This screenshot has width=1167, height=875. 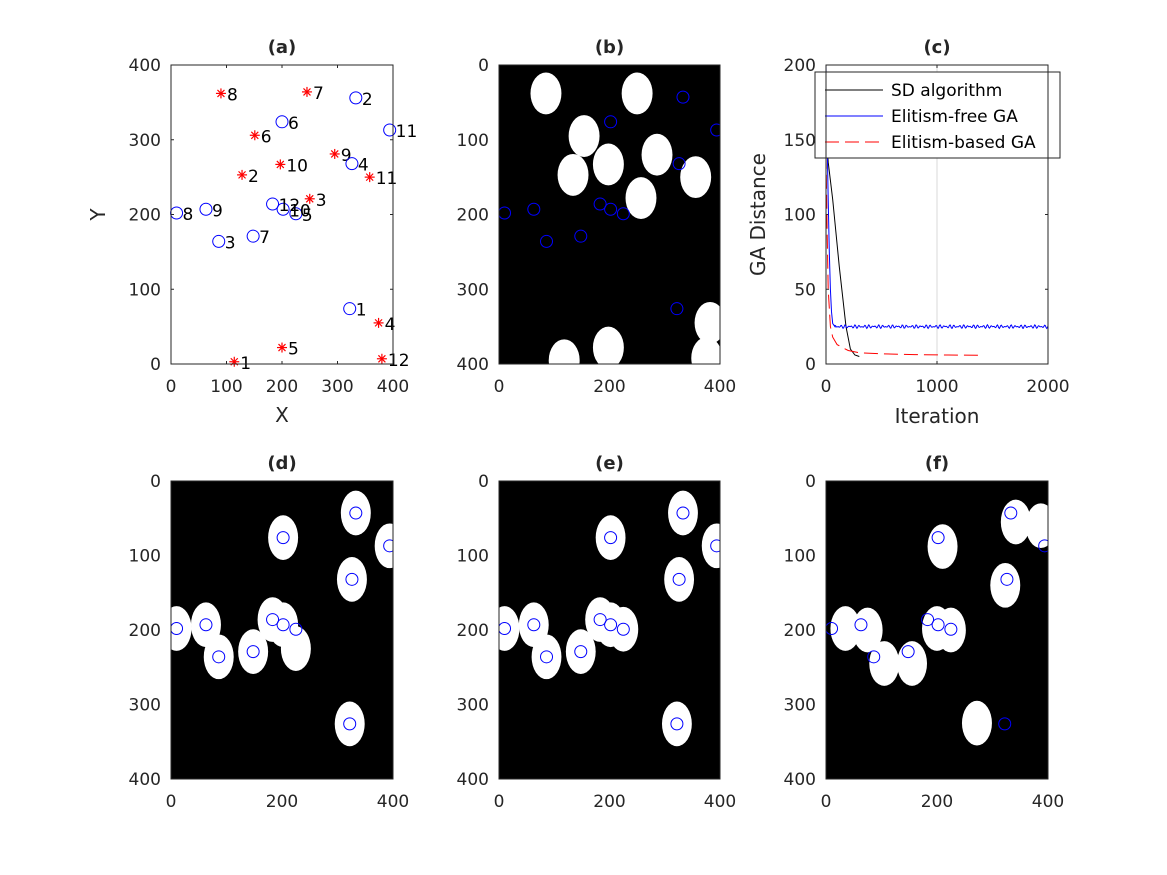 I want to click on star-label: 6, so click(x=266, y=137).